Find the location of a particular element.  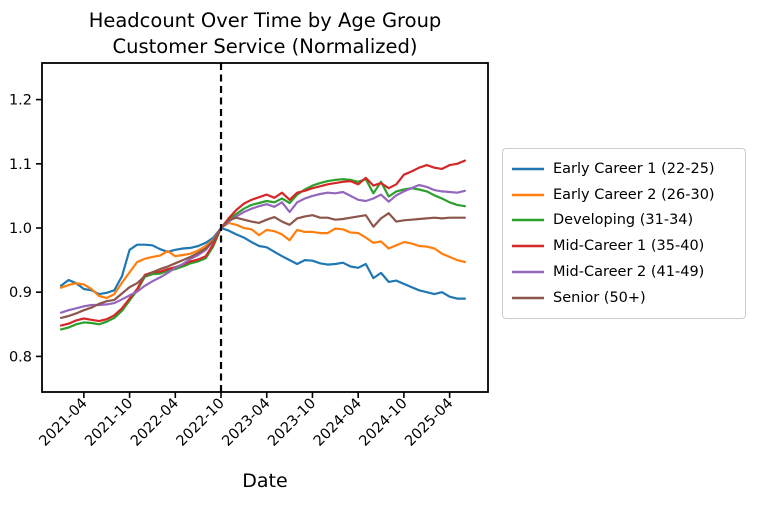

x-tick-label: 2022-10 is located at coordinates (201, 423).